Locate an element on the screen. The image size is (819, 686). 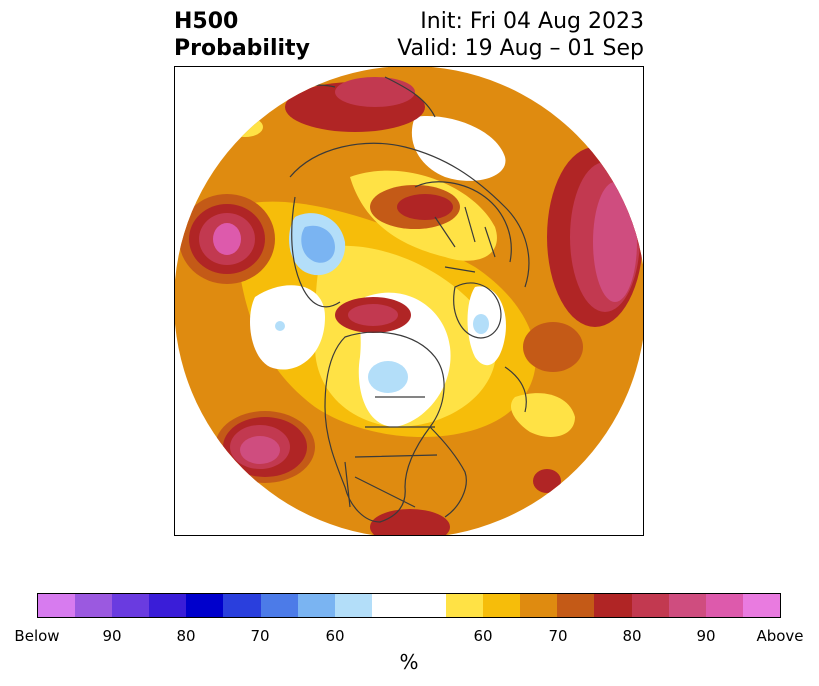
title-product: Probability is located at coordinates (242, 48).